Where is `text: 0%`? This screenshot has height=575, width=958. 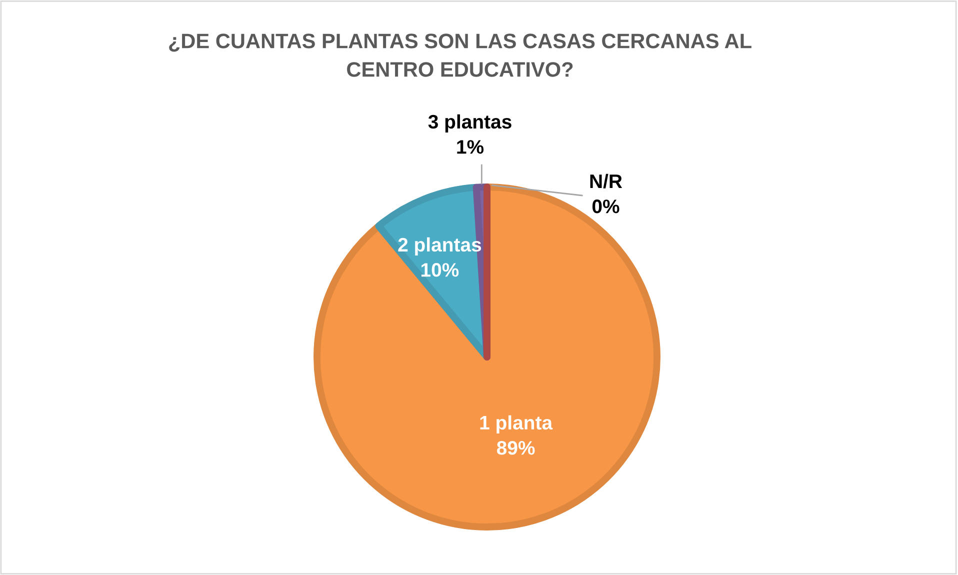
text: 0% is located at coordinates (606, 207).